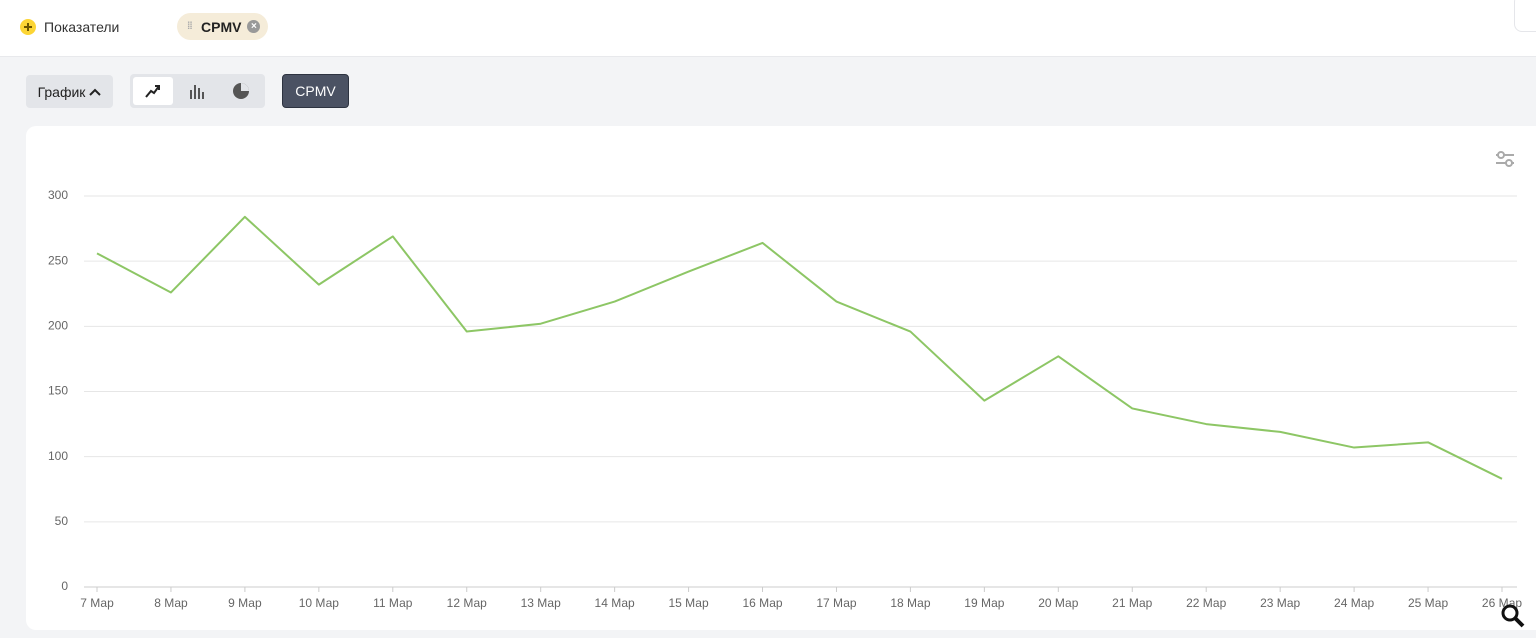 Image resolution: width=1536 pixels, height=638 pixels. I want to click on x-tick-label: 11 Мар, so click(393, 603).